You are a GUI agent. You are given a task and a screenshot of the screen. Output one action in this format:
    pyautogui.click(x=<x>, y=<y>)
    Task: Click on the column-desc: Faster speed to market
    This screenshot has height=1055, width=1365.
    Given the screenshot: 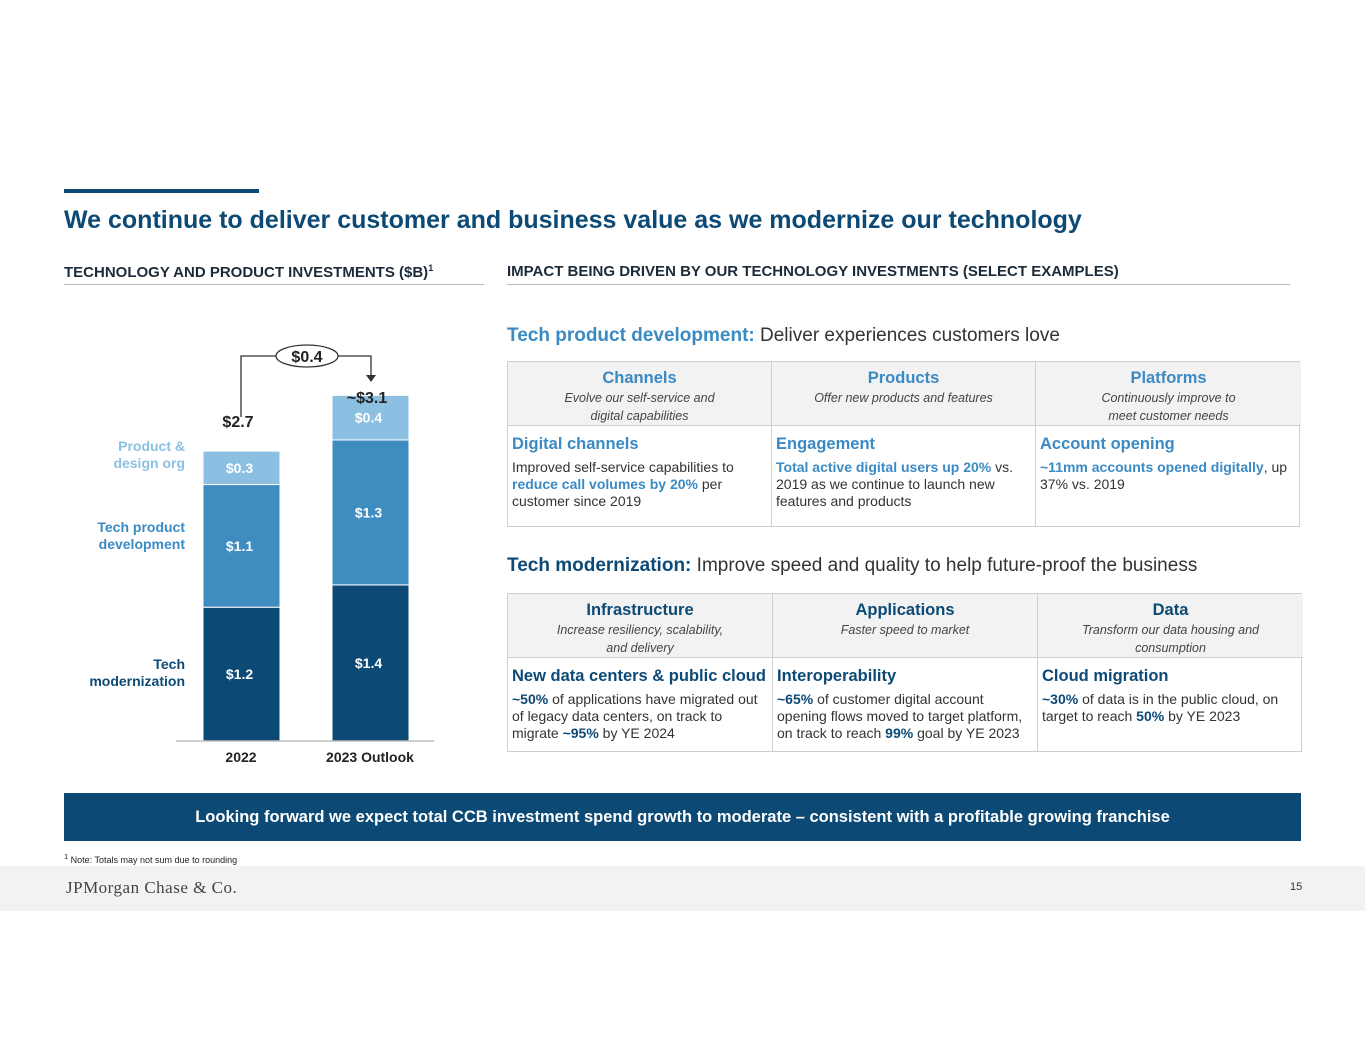 What is the action you would take?
    pyautogui.click(x=905, y=630)
    